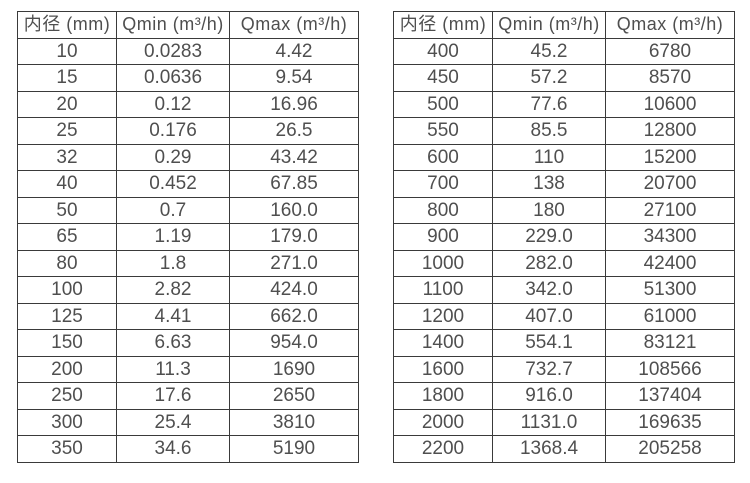  I want to click on table-row: 2000 1131.0 169635, so click(564, 422).